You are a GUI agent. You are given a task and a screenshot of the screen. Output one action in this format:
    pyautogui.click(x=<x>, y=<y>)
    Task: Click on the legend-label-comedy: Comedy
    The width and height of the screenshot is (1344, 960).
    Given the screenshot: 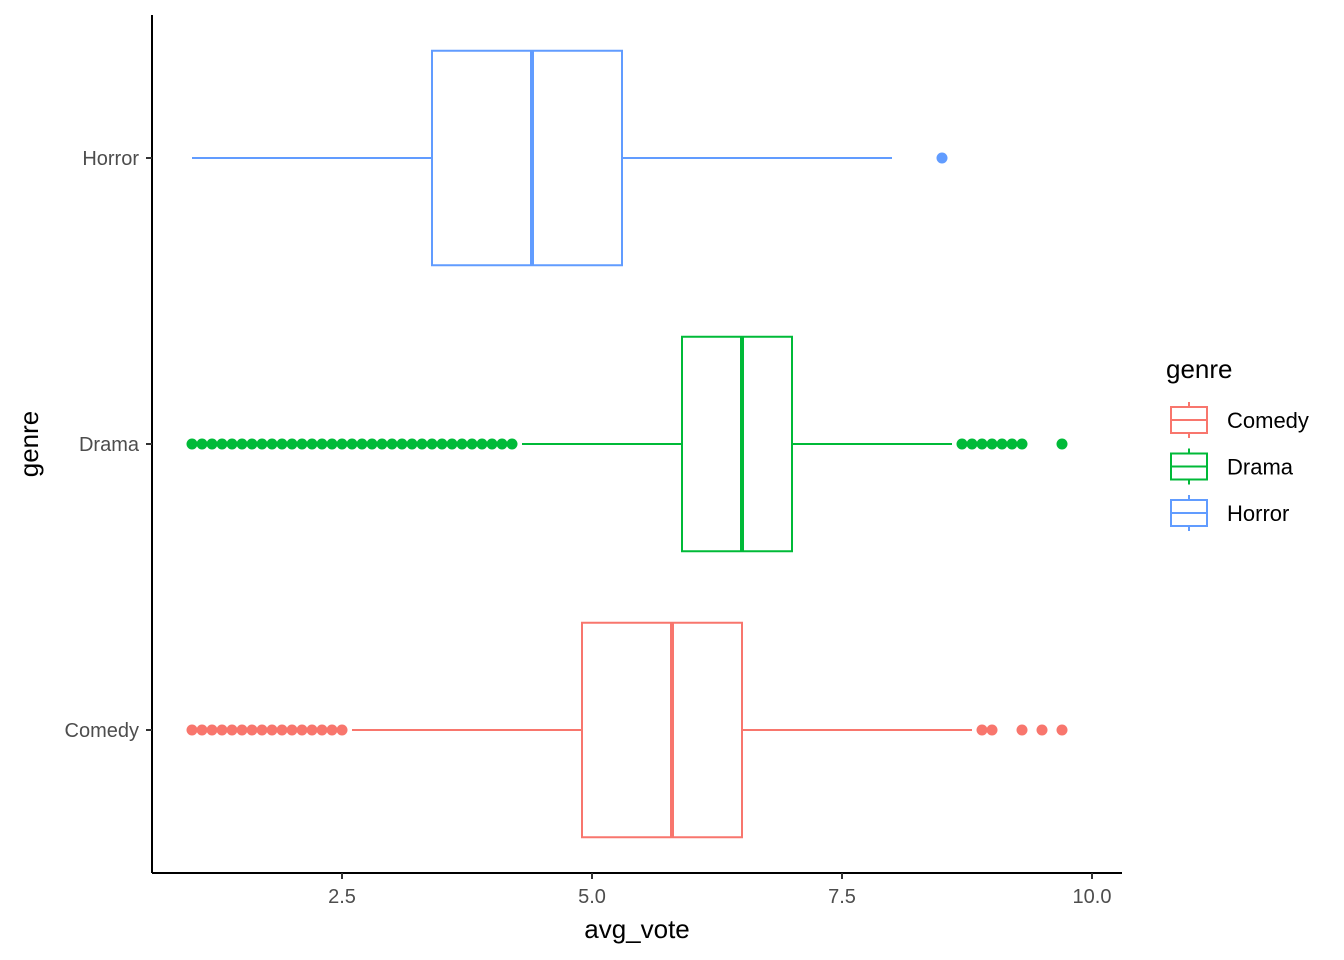 What is the action you would take?
    pyautogui.click(x=1268, y=420)
    